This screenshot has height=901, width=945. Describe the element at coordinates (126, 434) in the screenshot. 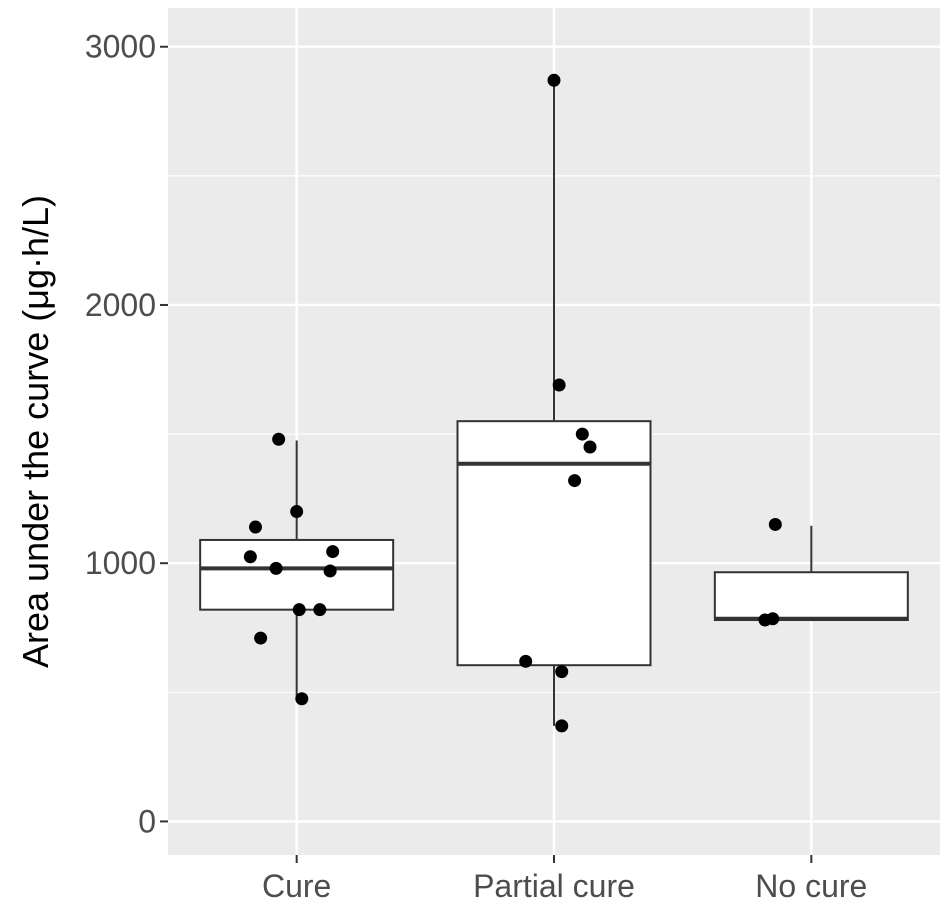

I see `y-axis: 0 1000 2000 3000` at that location.